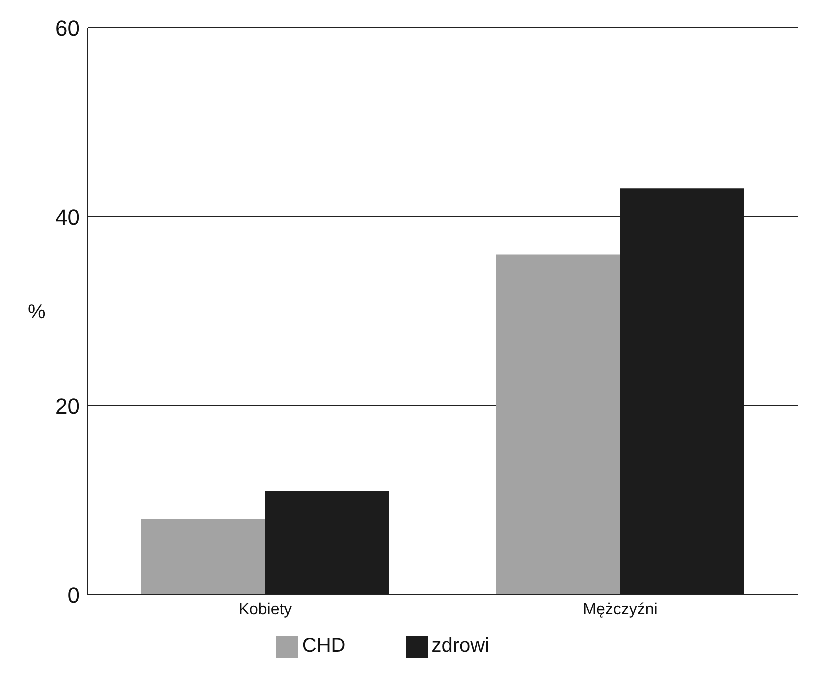 Image resolution: width=821 pixels, height=689 pixels. I want to click on legend-label: zdrowi, so click(461, 646).